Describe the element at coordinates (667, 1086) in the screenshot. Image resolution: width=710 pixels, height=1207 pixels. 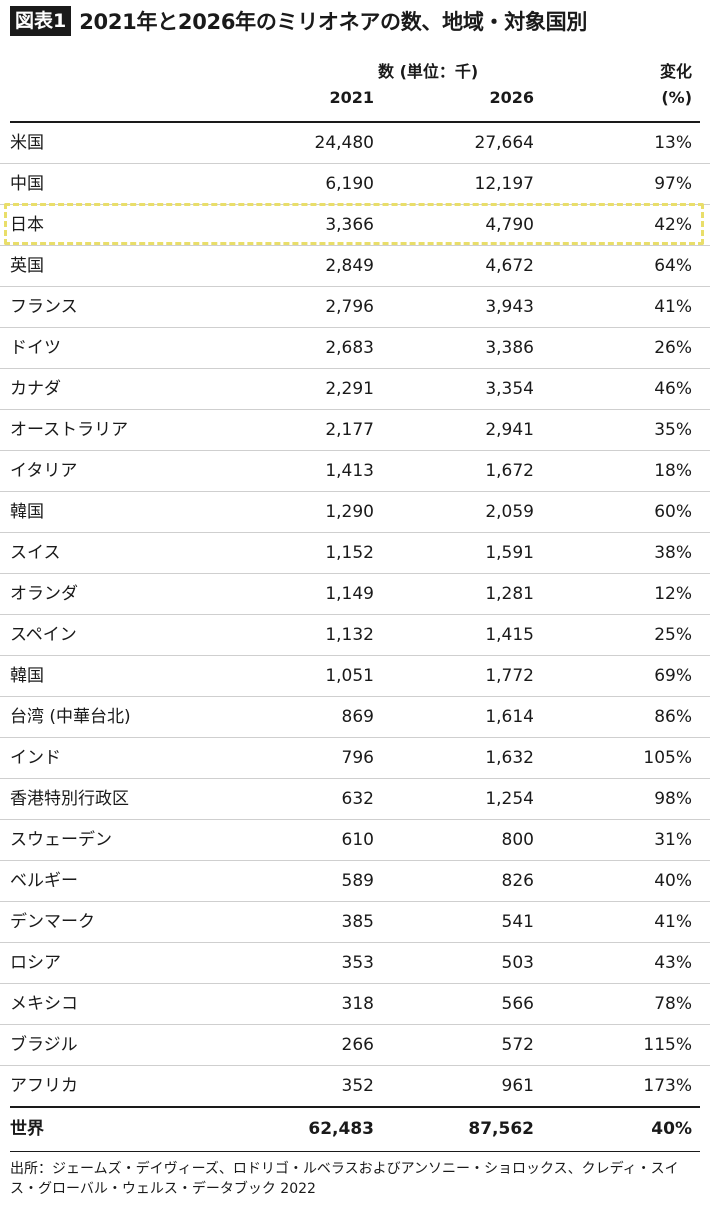
I see `change-cell: 173%` at that location.